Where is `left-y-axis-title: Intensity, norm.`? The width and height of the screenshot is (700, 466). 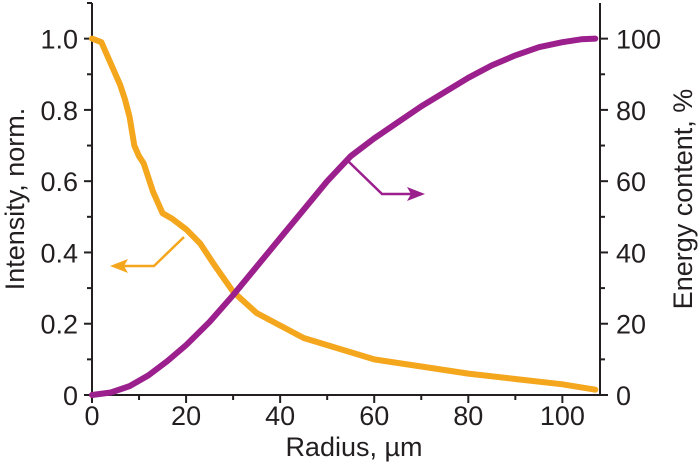 left-y-axis-title: Intensity, norm. is located at coordinates (15, 199).